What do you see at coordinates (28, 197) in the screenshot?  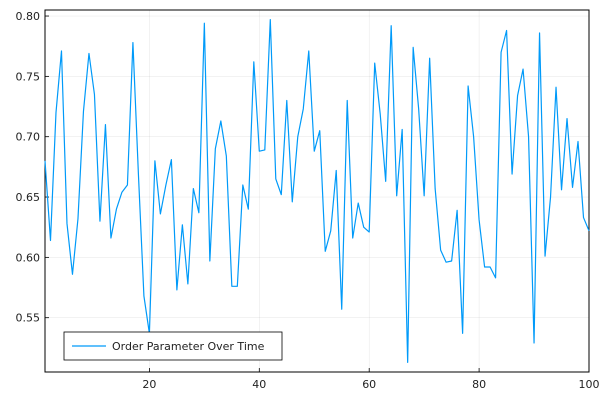 I see `y-tick-label: 0.65` at bounding box center [28, 197].